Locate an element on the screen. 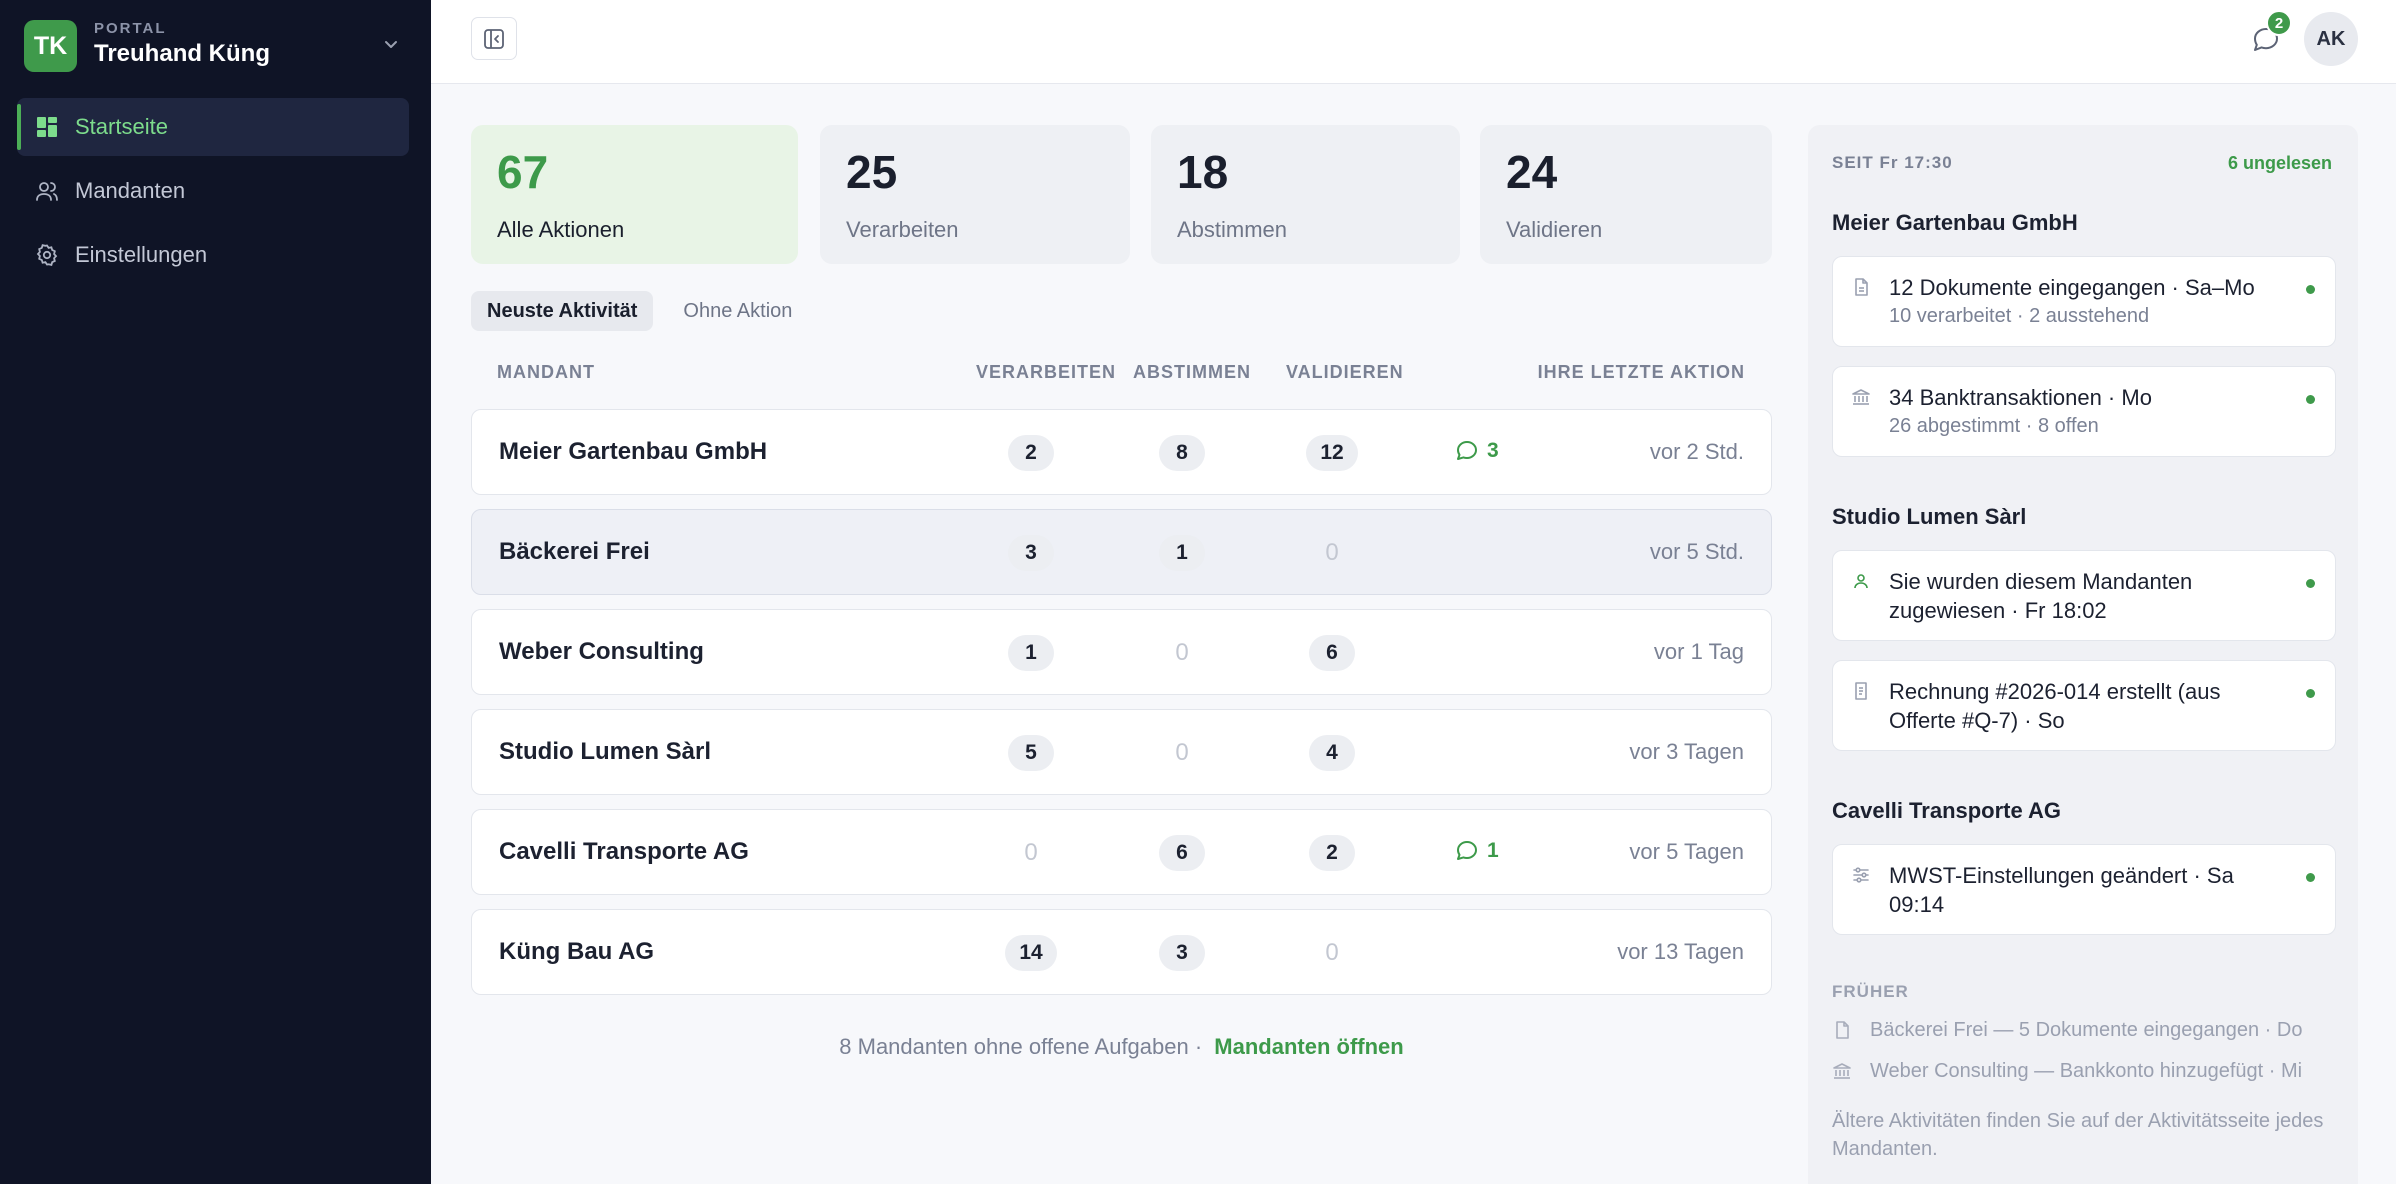  sidebar-item-label: Startseite is located at coordinates (121, 126).